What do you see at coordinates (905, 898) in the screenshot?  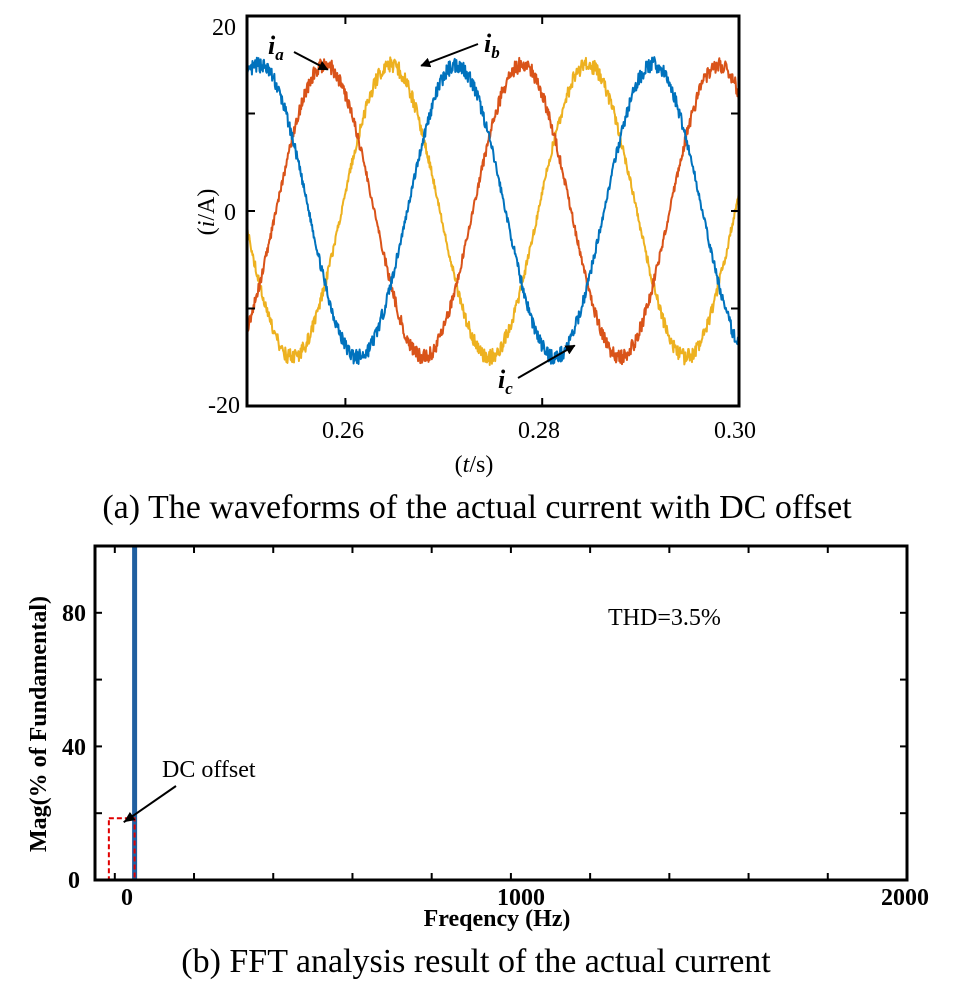 I see `chart-b-x-tick-label: 2000` at bounding box center [905, 898].